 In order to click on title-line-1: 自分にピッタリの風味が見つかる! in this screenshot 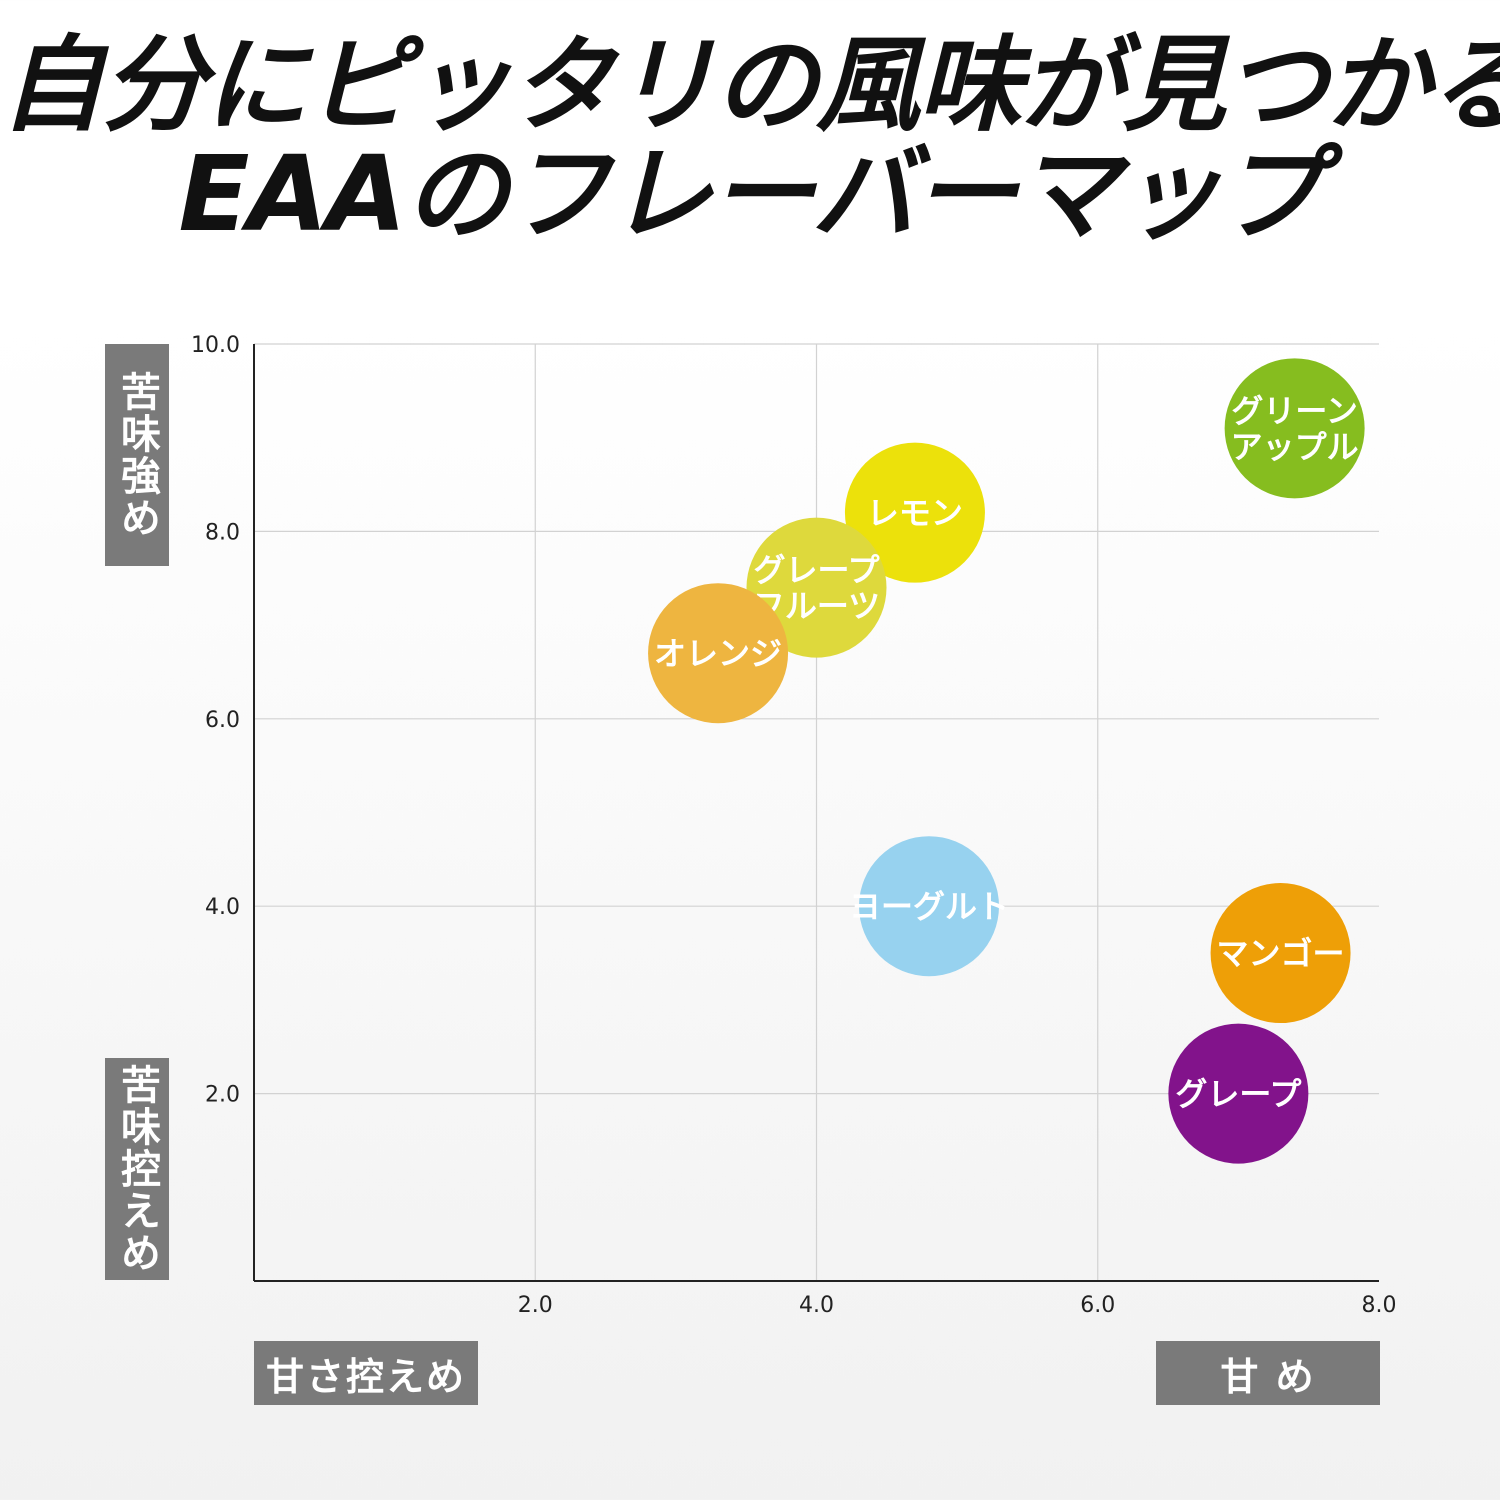, I will do `click(750, 85)`.